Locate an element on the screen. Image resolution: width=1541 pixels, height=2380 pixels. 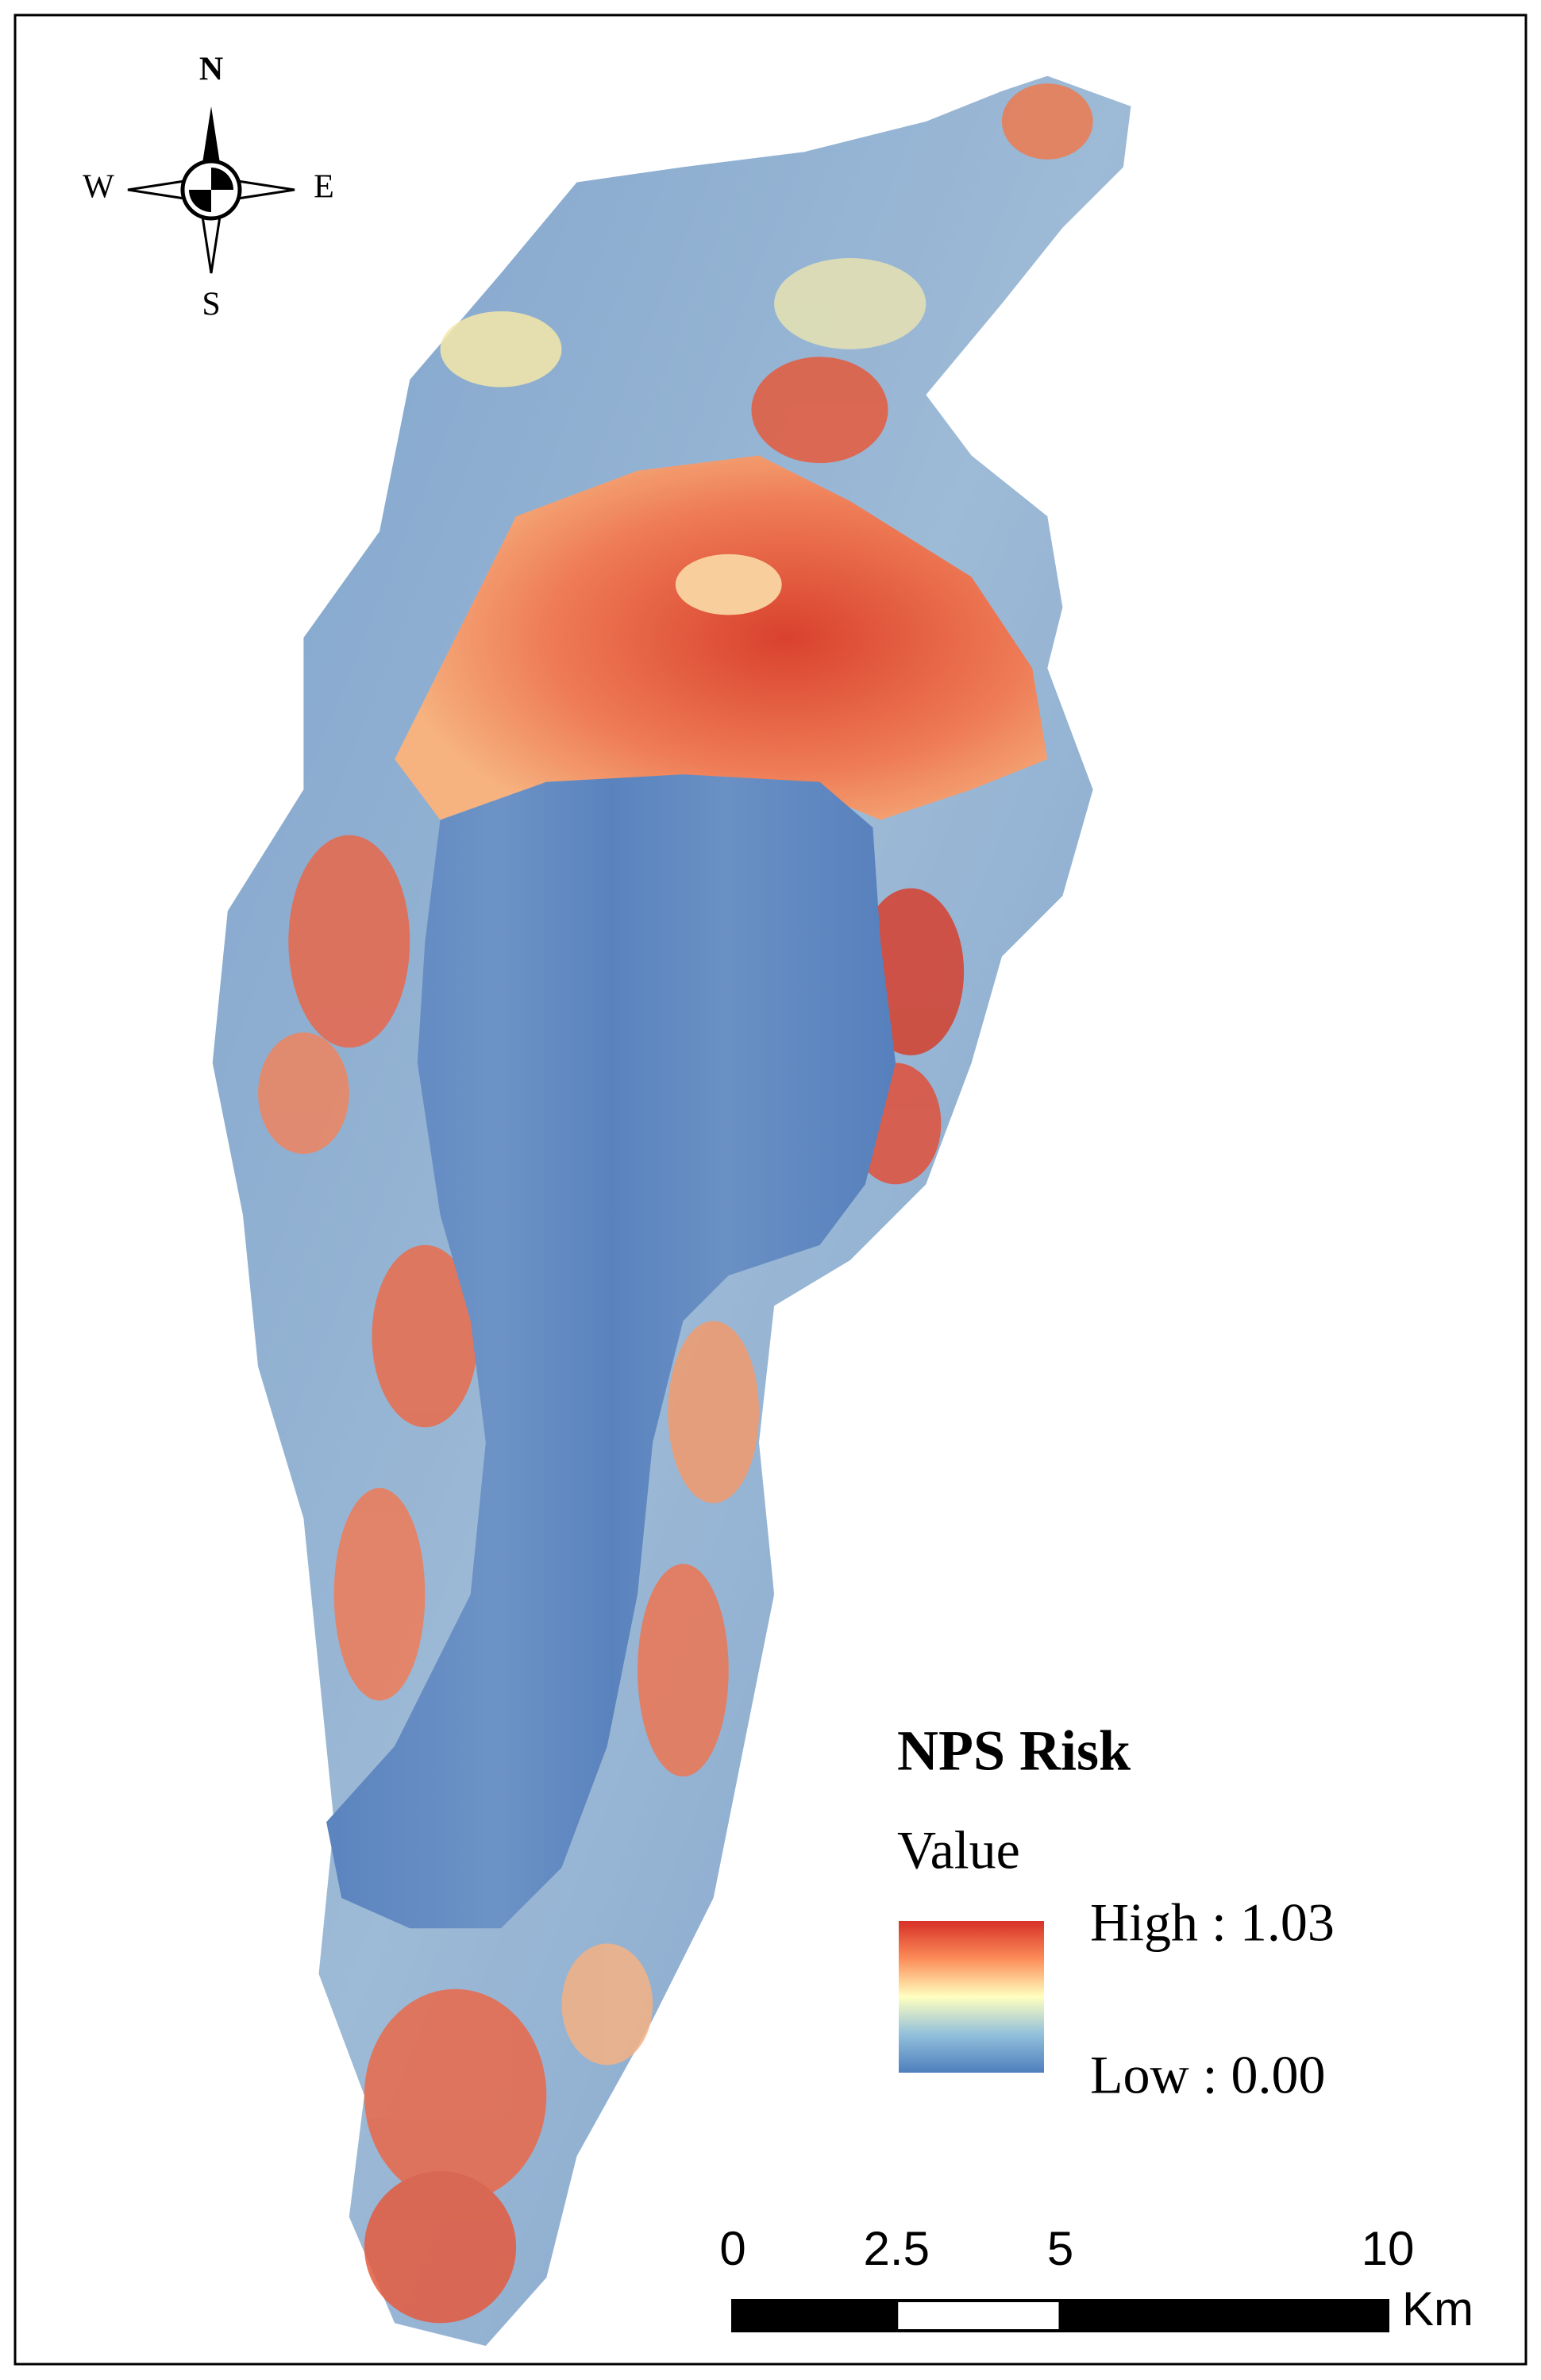
compass-west: W is located at coordinates (98, 187).